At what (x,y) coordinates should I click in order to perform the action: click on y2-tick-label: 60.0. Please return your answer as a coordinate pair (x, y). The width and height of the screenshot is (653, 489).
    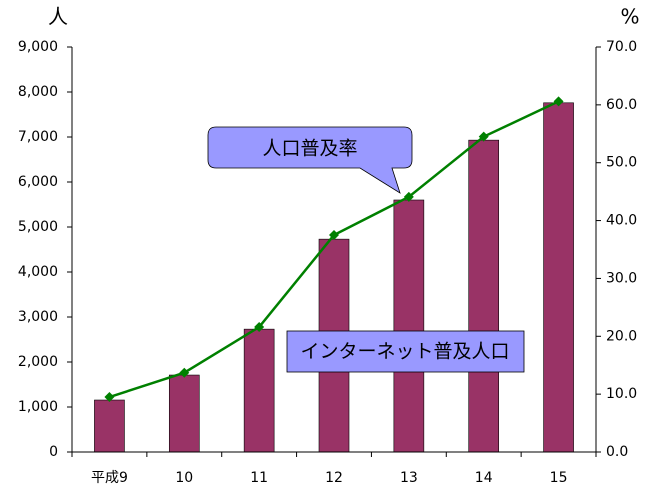
    Looking at the image, I should click on (621, 105).